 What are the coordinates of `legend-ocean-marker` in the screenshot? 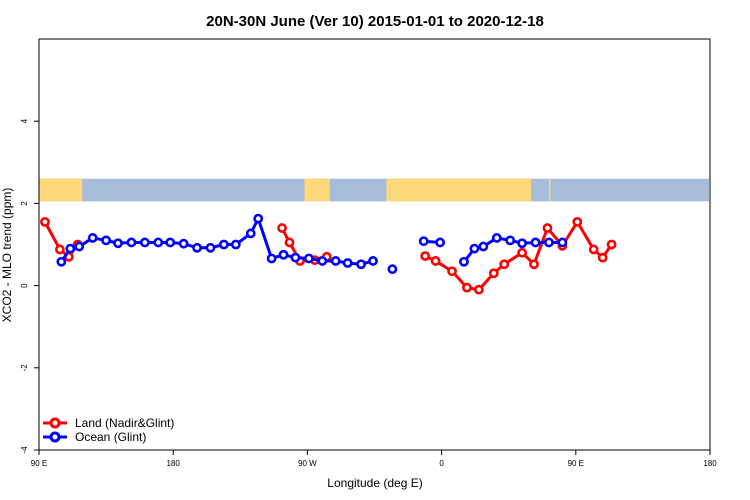 It's located at (55, 437).